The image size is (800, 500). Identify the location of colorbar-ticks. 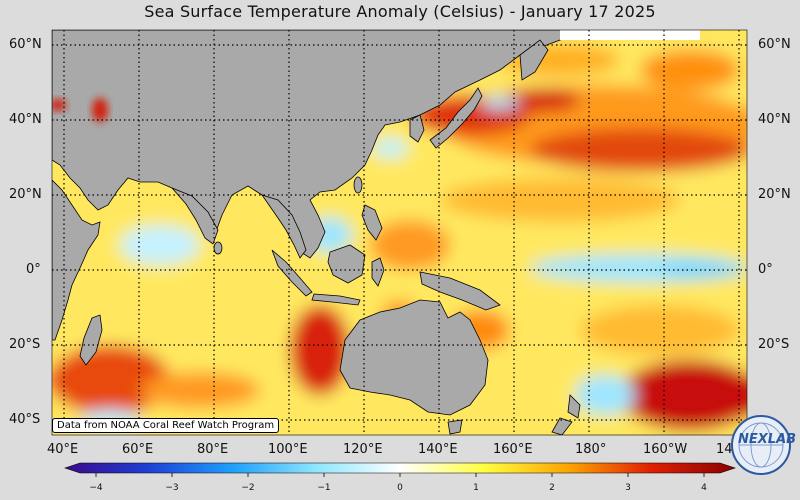
(400, 475).